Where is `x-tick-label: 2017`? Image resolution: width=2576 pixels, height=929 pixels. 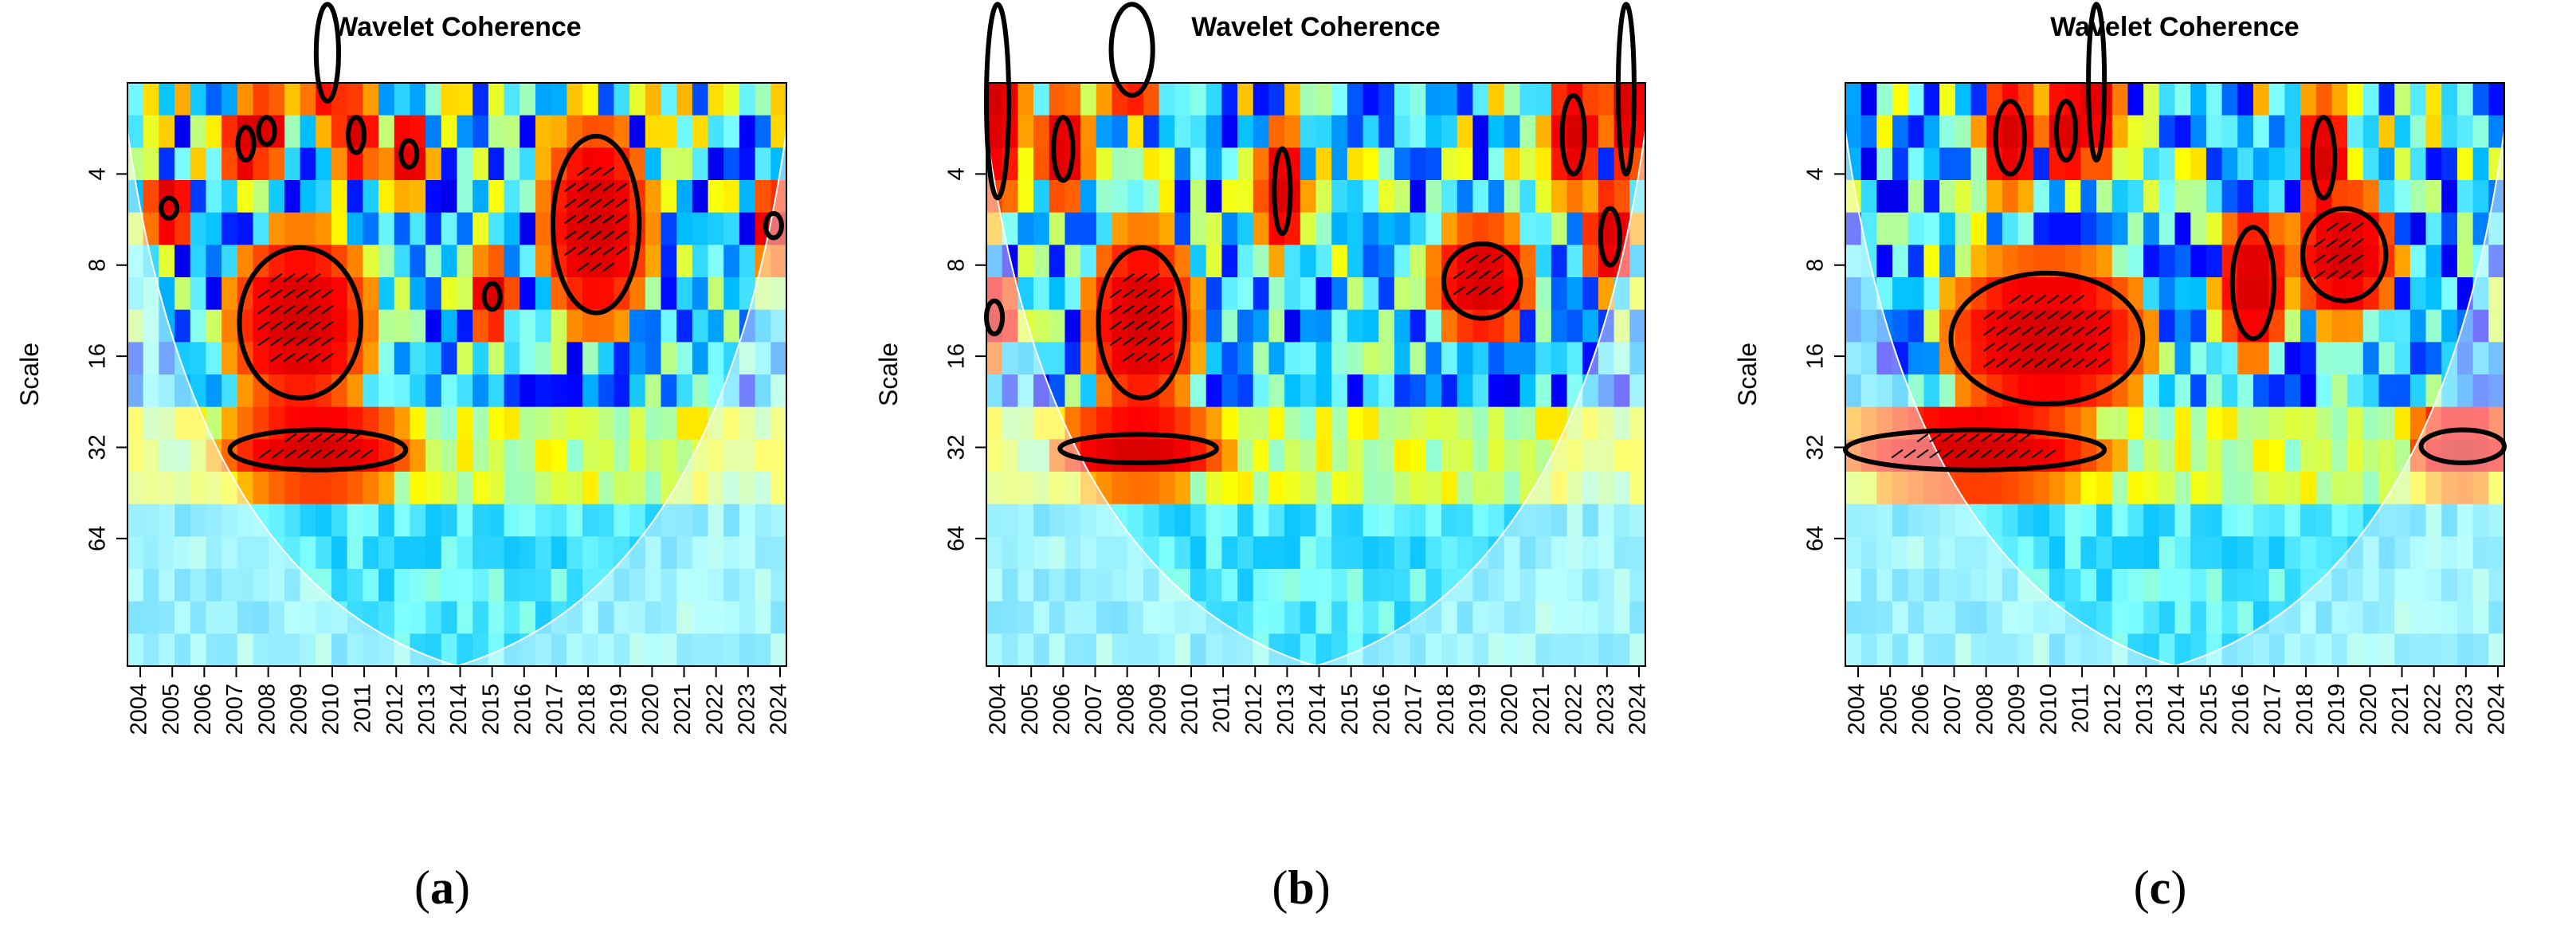
x-tick-label: 2017 is located at coordinates (2273, 709).